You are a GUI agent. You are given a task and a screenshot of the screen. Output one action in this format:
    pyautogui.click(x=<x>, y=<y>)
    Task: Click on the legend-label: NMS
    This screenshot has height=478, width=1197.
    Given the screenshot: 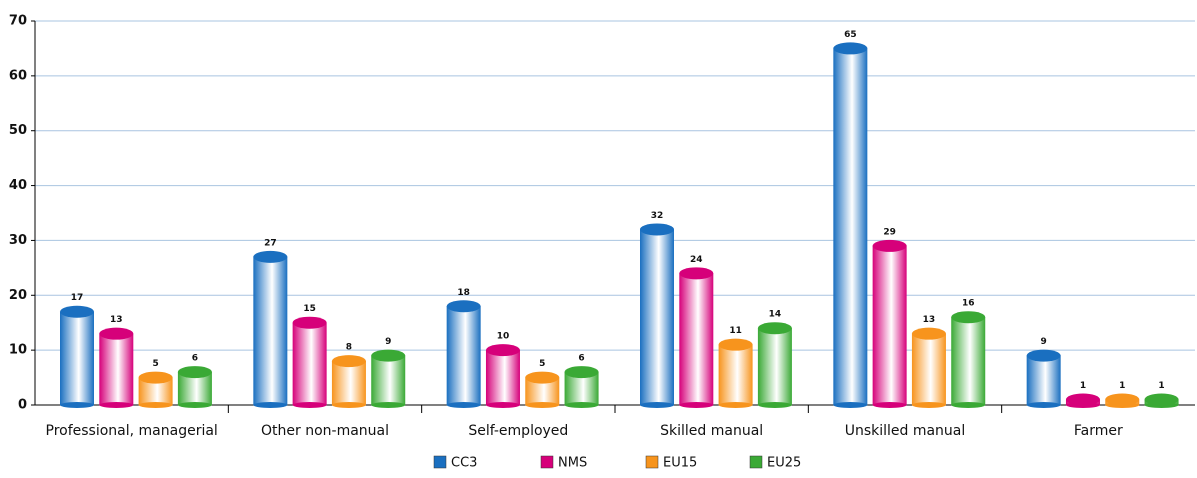 What is the action you would take?
    pyautogui.click(x=572, y=463)
    